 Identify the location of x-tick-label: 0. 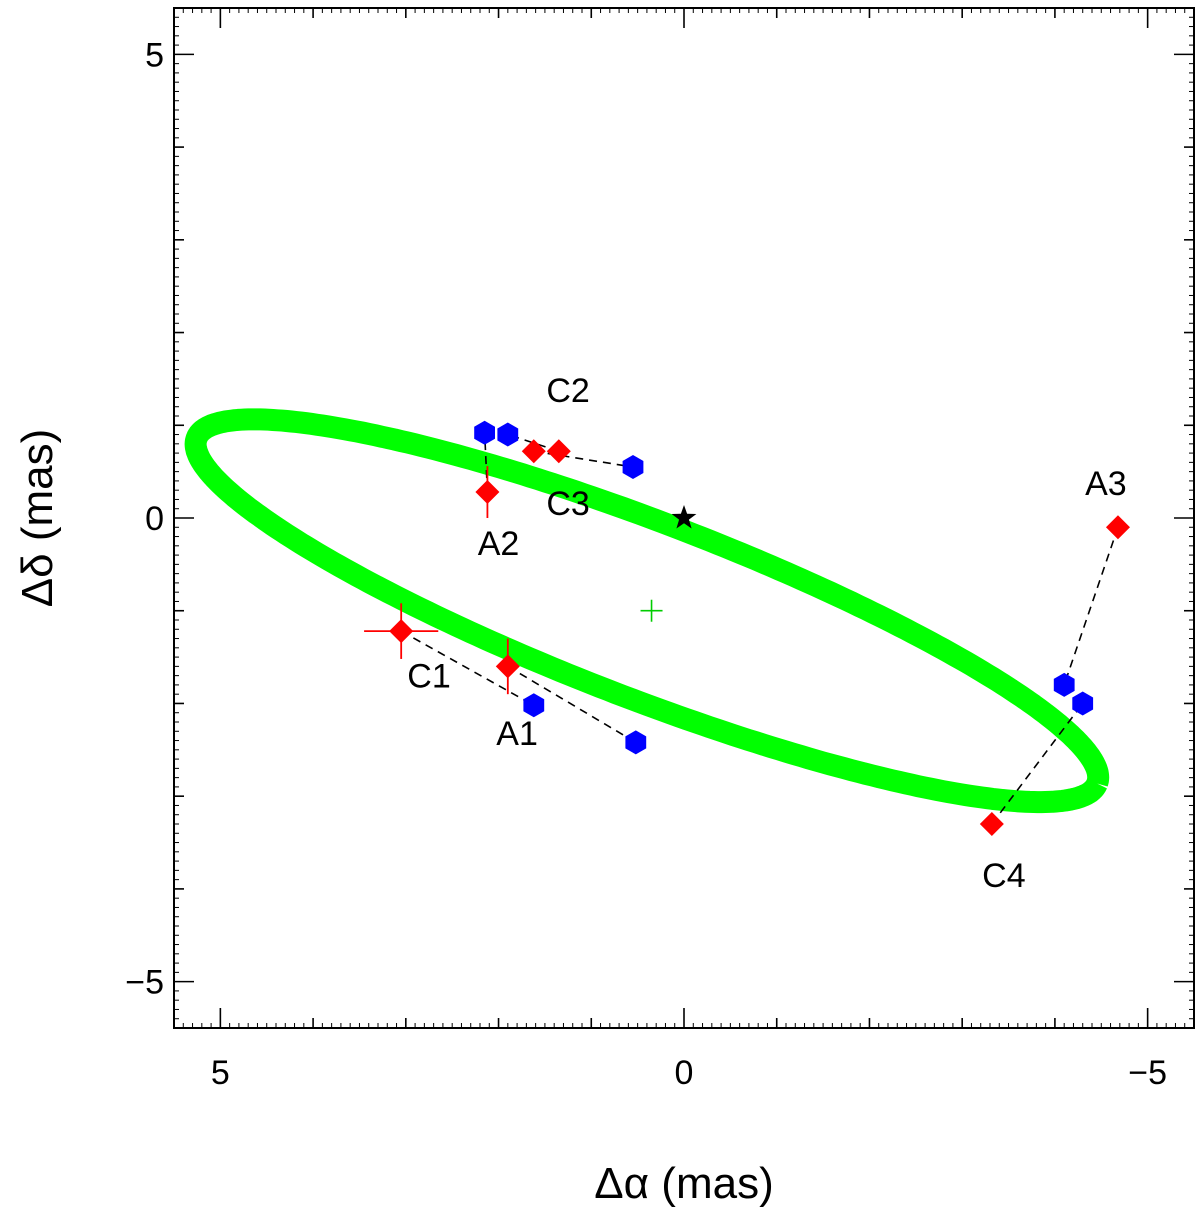
(684, 1073).